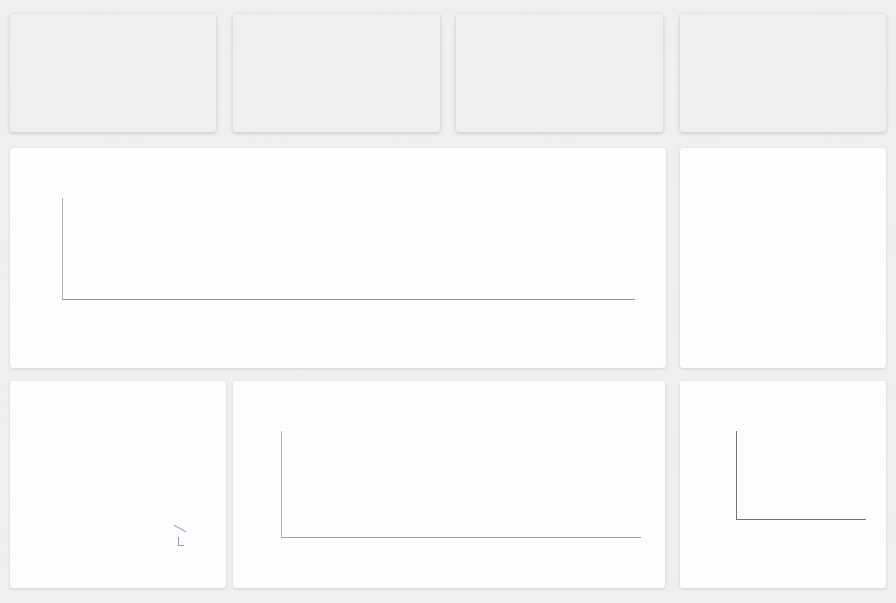 The image size is (896, 603). What do you see at coordinates (559, 73) in the screenshot?
I see `kpi-card-sales-cycle-length` at bounding box center [559, 73].